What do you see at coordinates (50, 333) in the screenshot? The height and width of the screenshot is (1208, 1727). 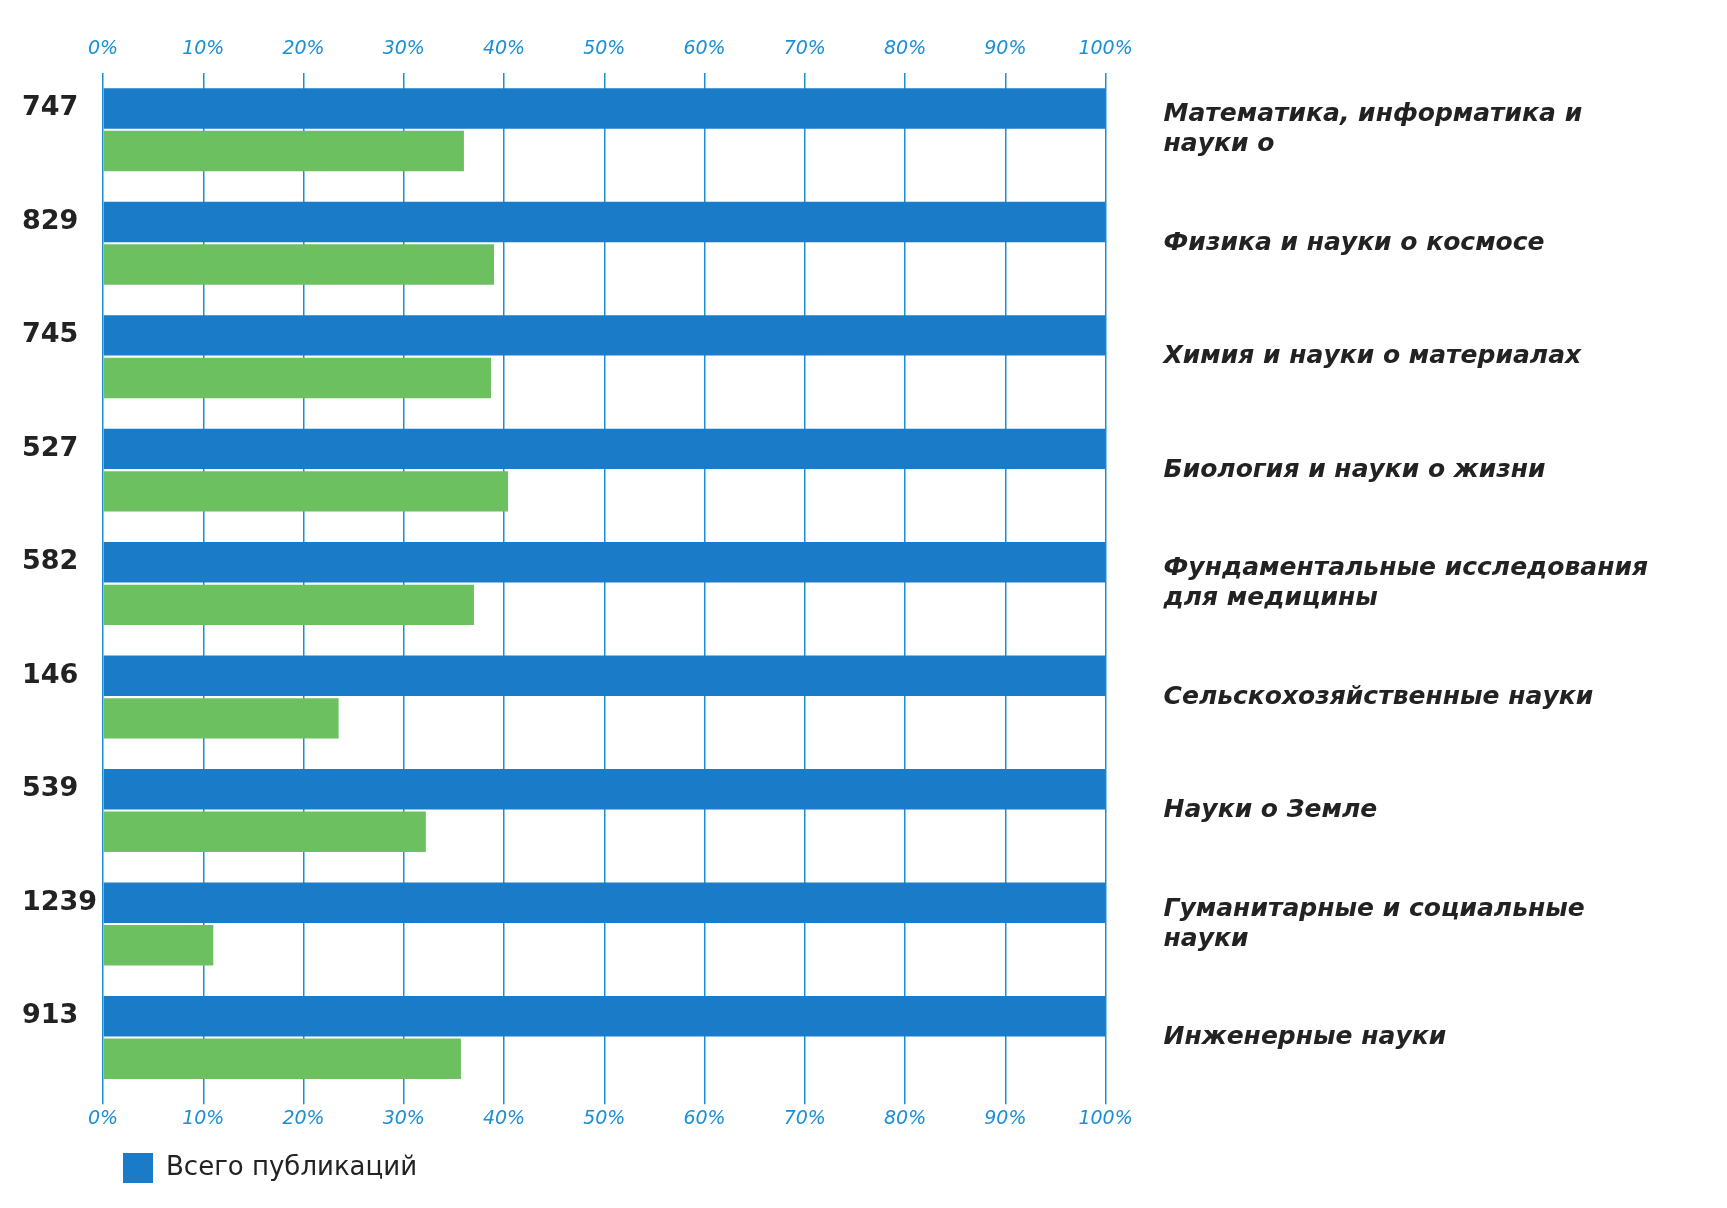 I see `text: 745` at bounding box center [50, 333].